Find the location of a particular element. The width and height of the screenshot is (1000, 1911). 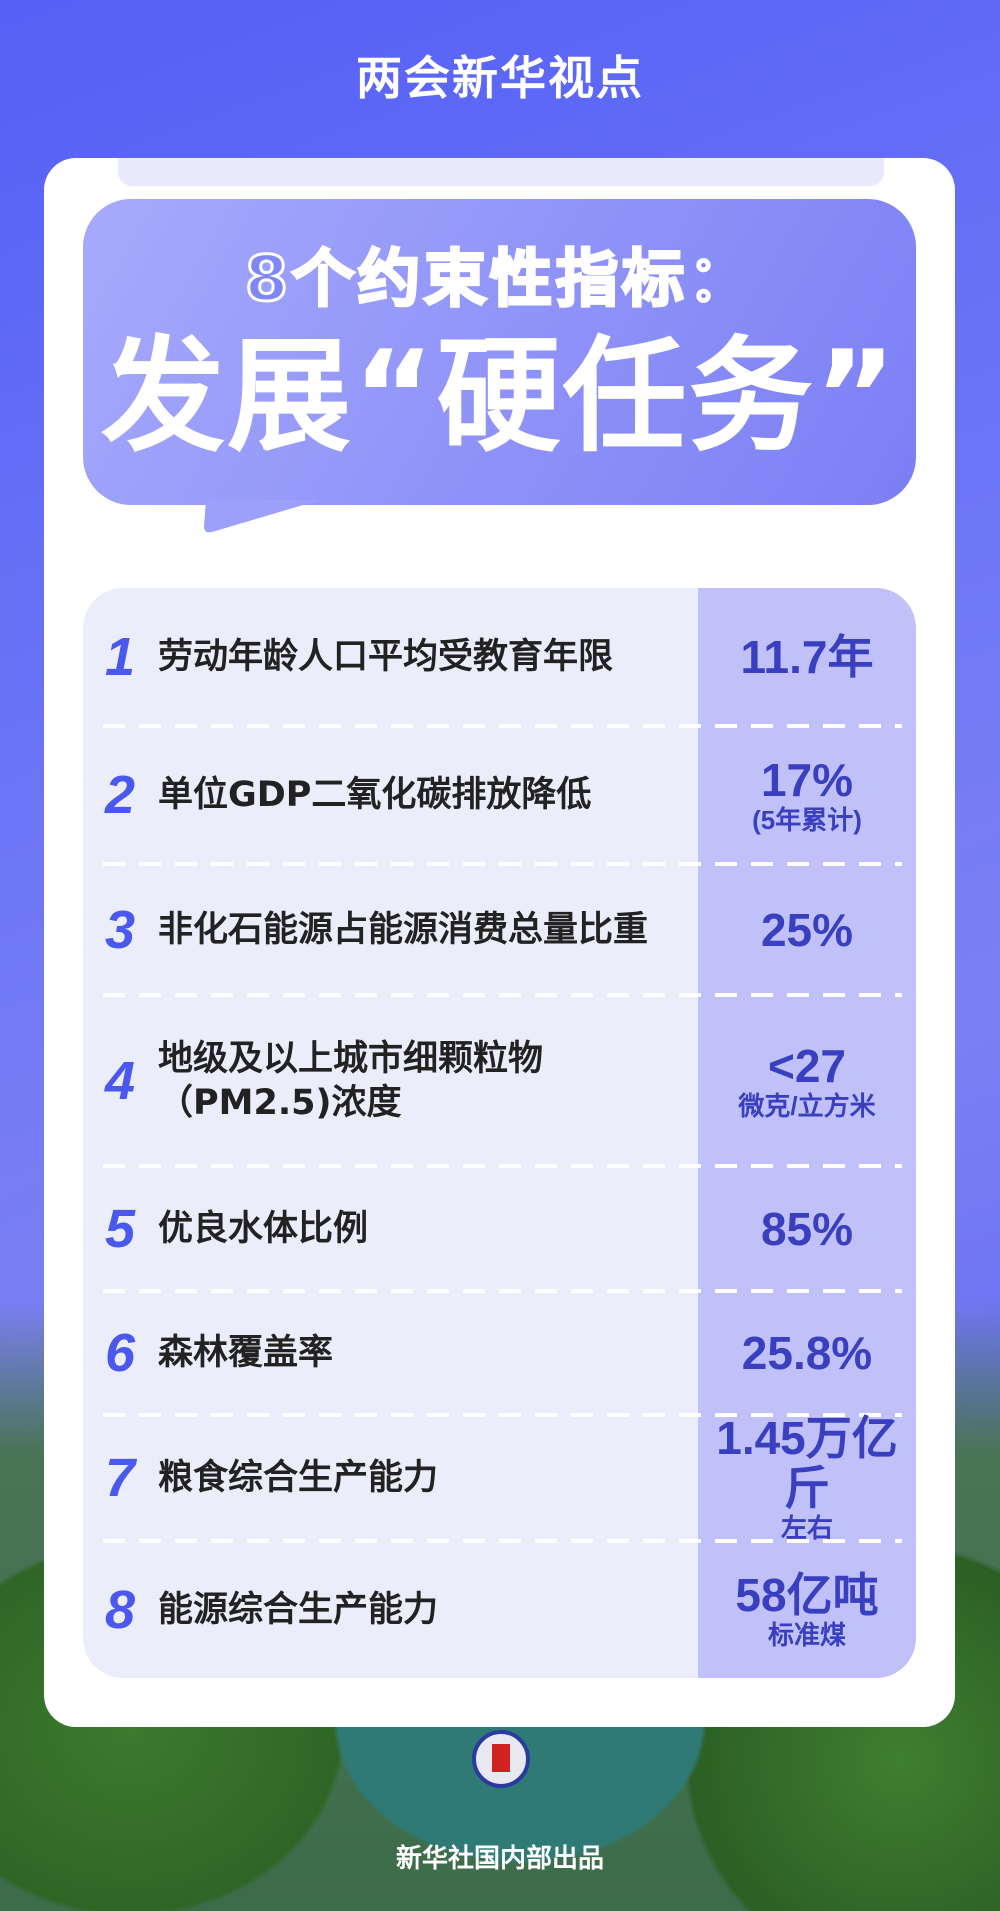

indicator-value-cell: 25% is located at coordinates (807, 930).